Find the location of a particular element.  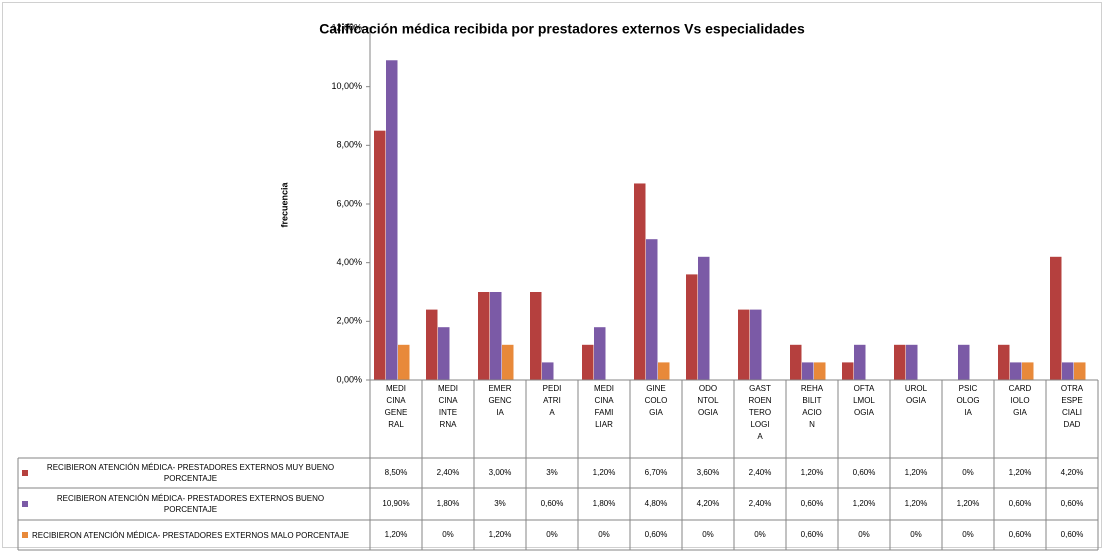

x-tick-label: GAST ROEN TERO LOGI A is located at coordinates (760, 412).